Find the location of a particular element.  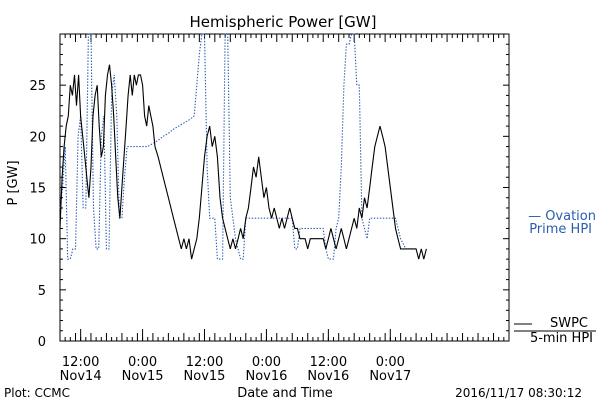

plot-credit: Plot: CCMC is located at coordinates (37, 393).